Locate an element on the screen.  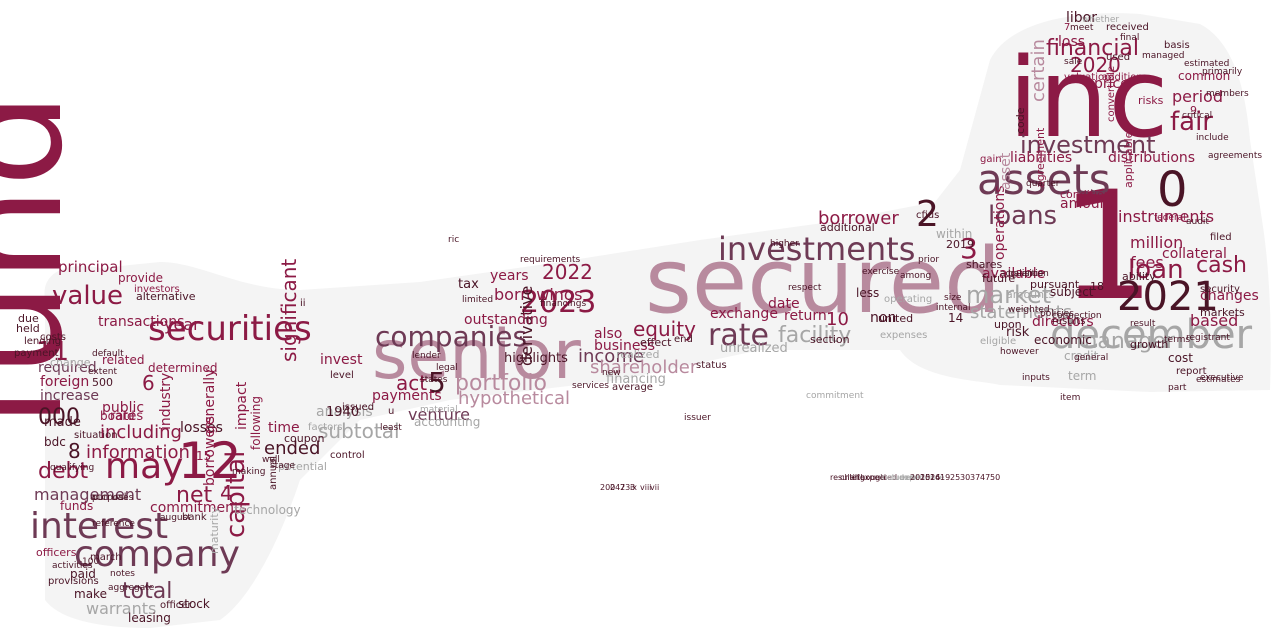
word-140: requirements is located at coordinates (550, 260).